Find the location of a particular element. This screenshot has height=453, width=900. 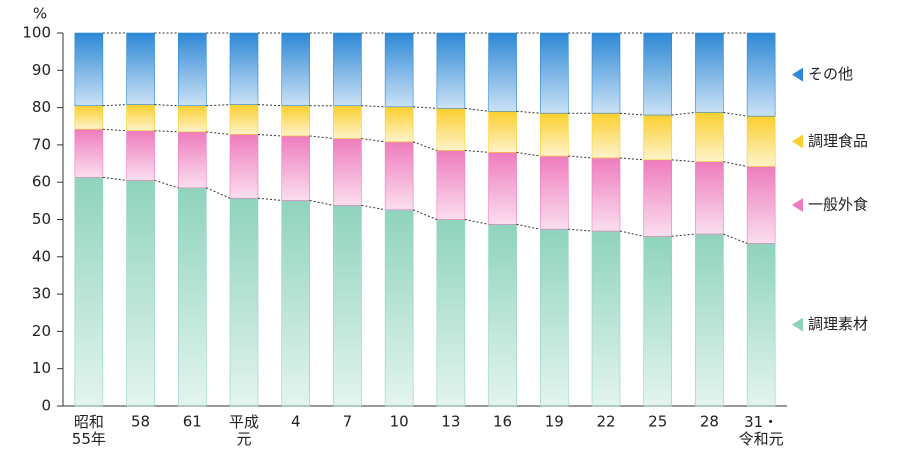

legend-label: 調理食品 is located at coordinates (838, 141).